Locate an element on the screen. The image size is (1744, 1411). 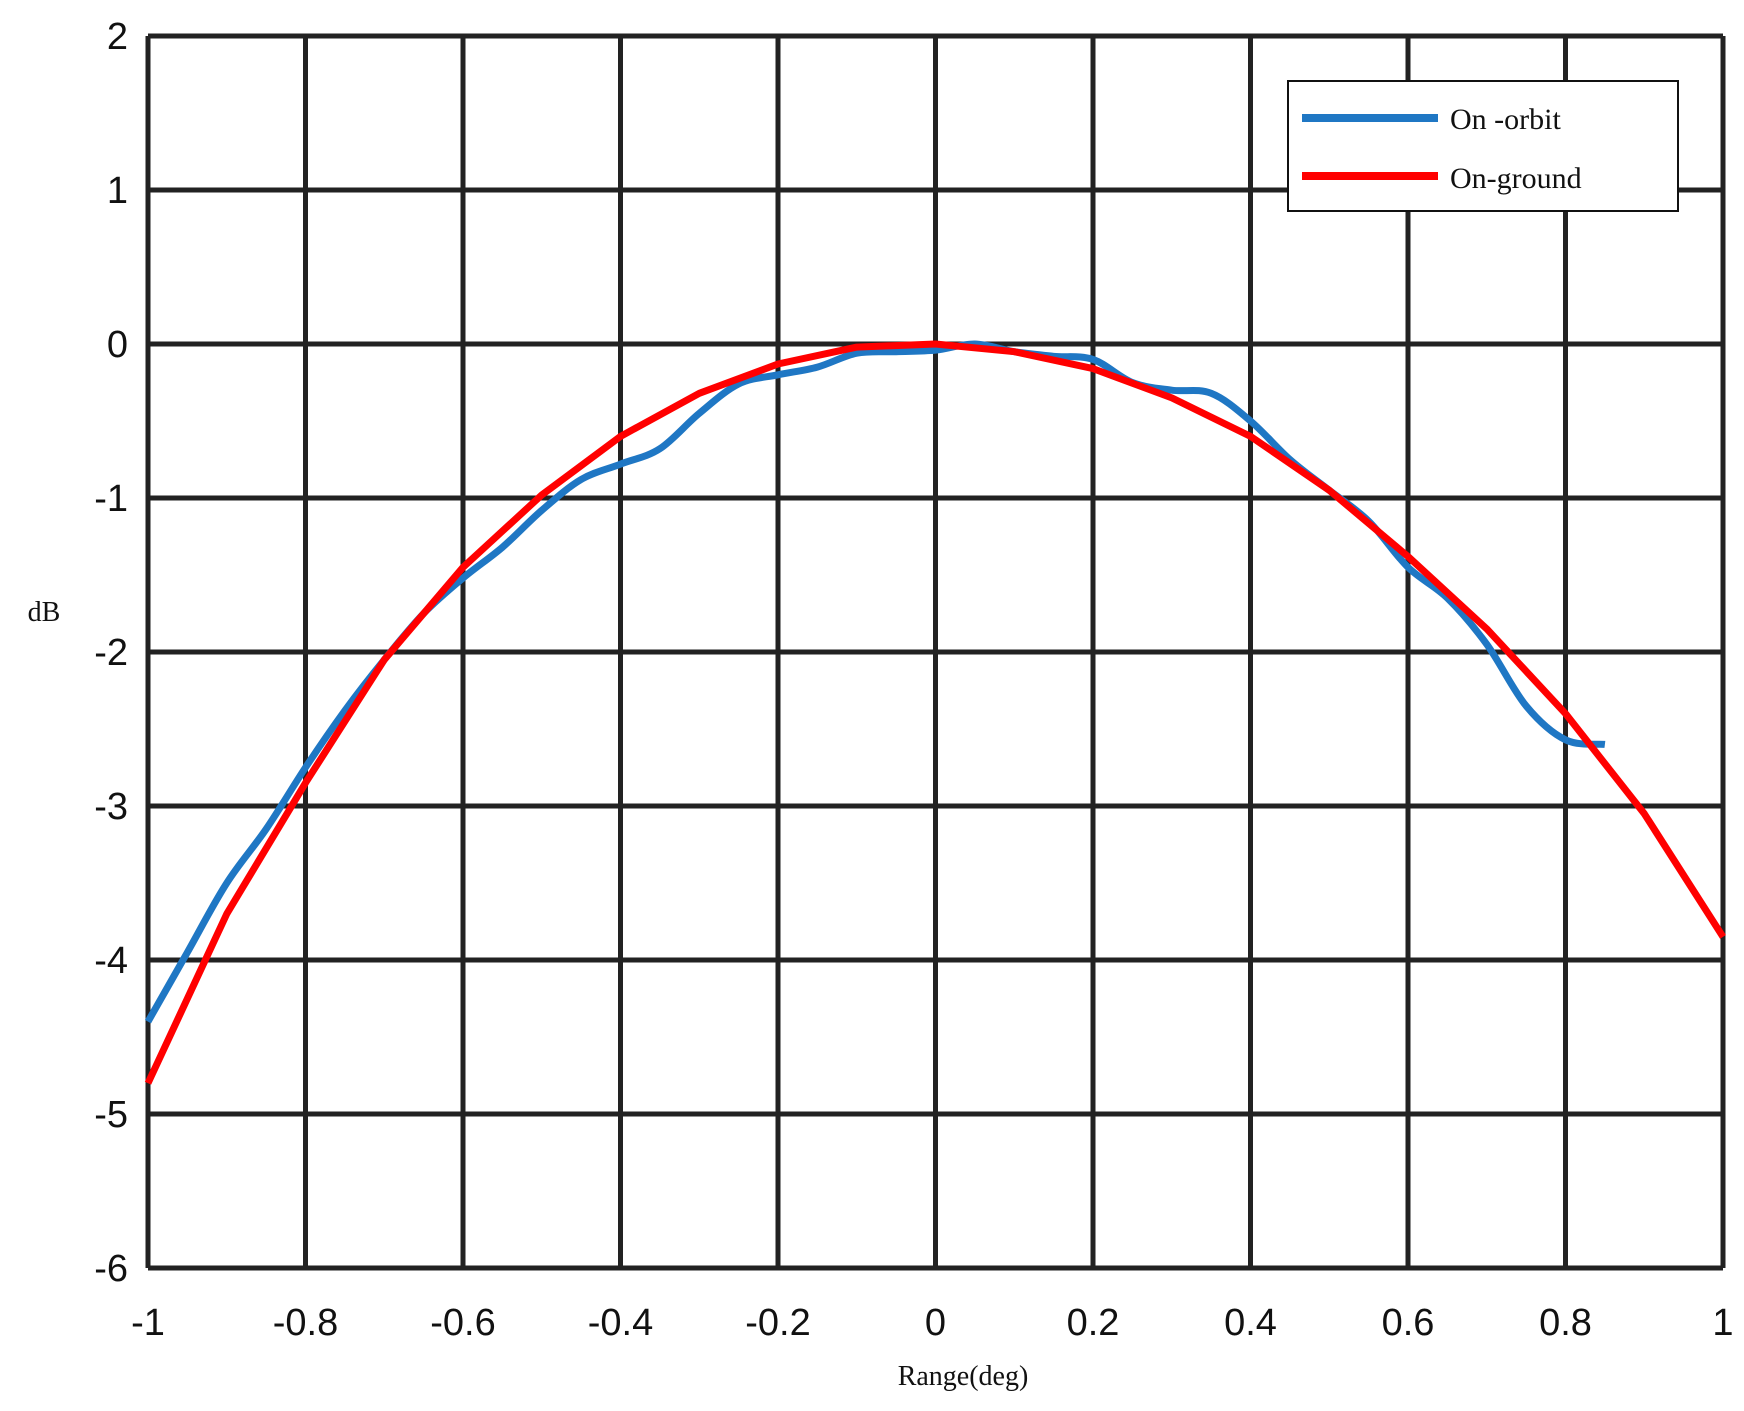
x-tick-label: -1 is located at coordinates (148, 1323).